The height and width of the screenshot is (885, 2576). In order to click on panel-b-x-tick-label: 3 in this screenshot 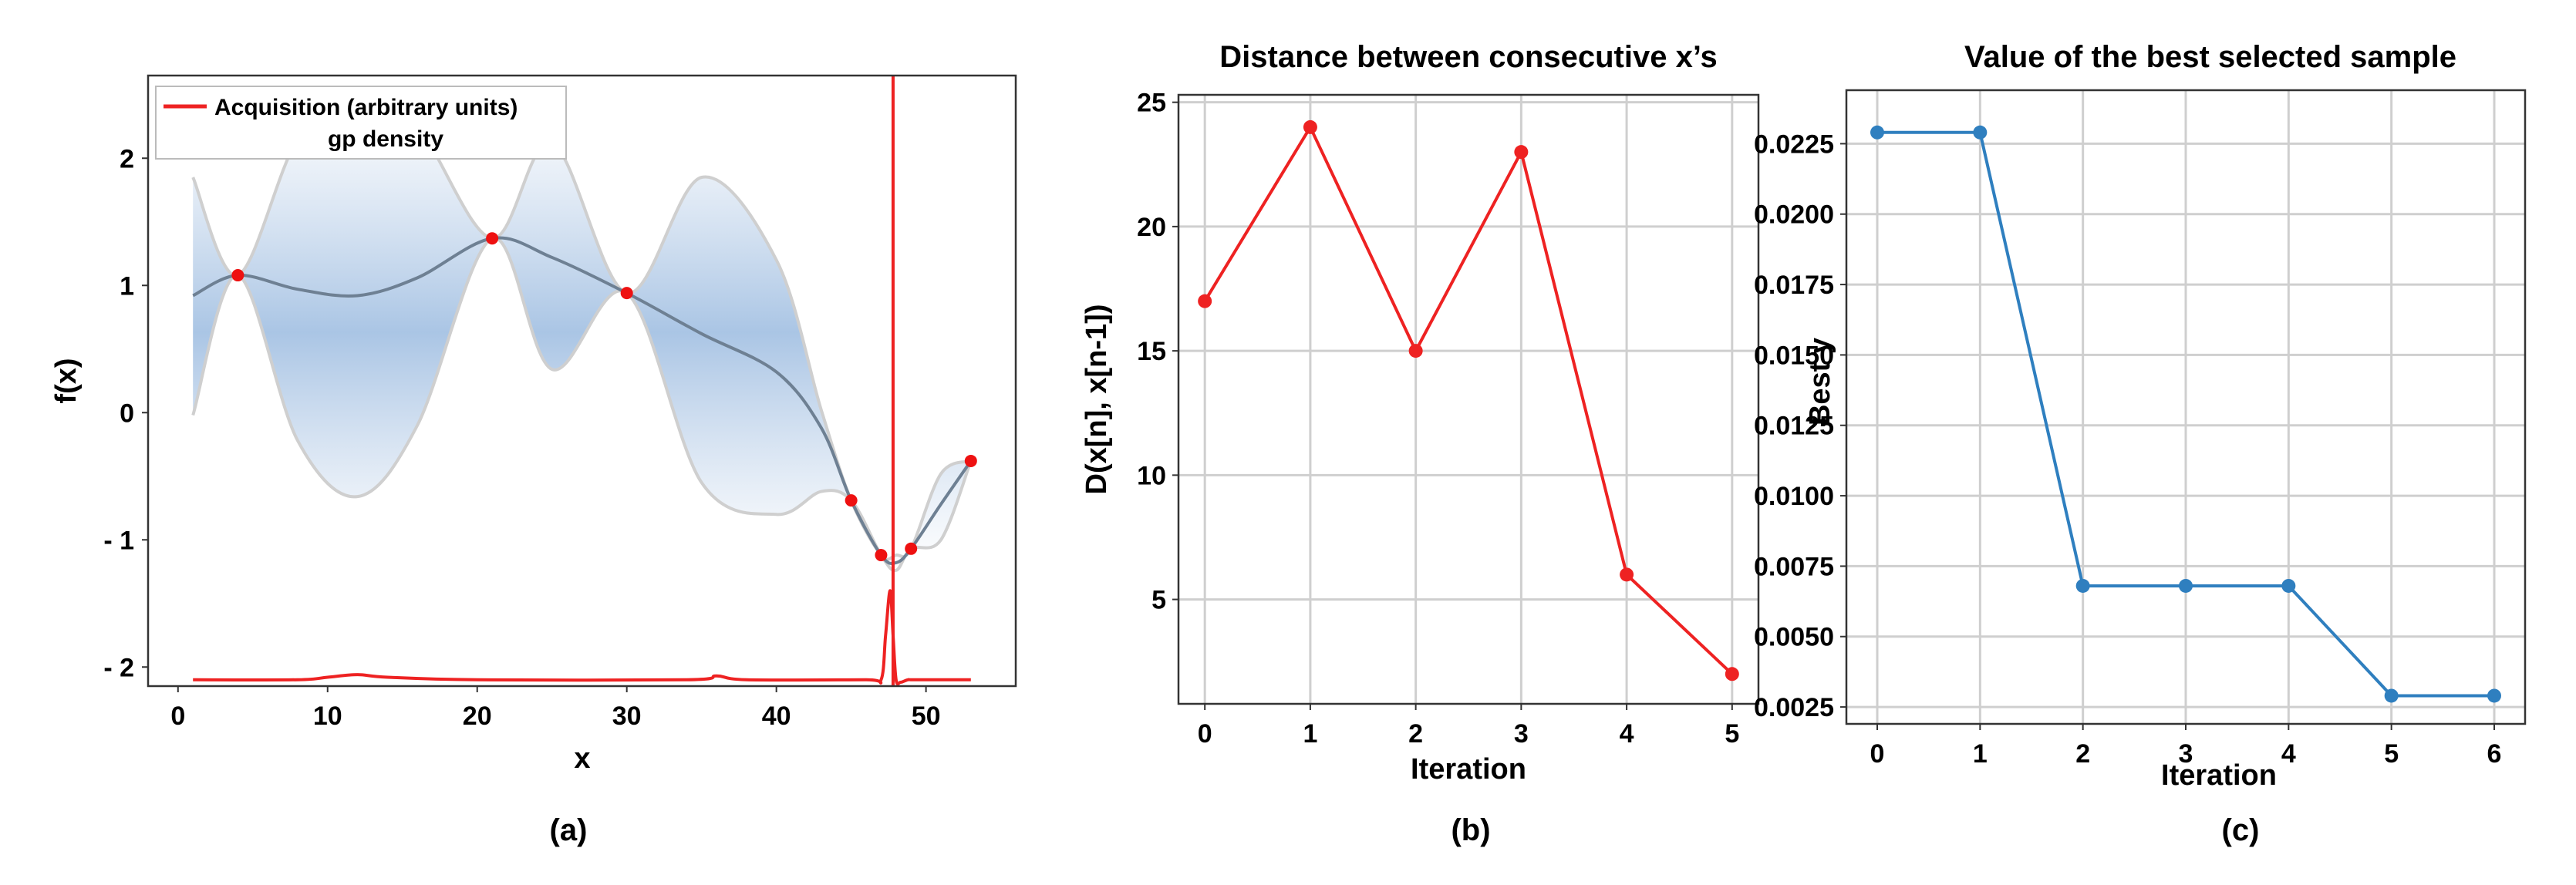, I will do `click(1521, 734)`.